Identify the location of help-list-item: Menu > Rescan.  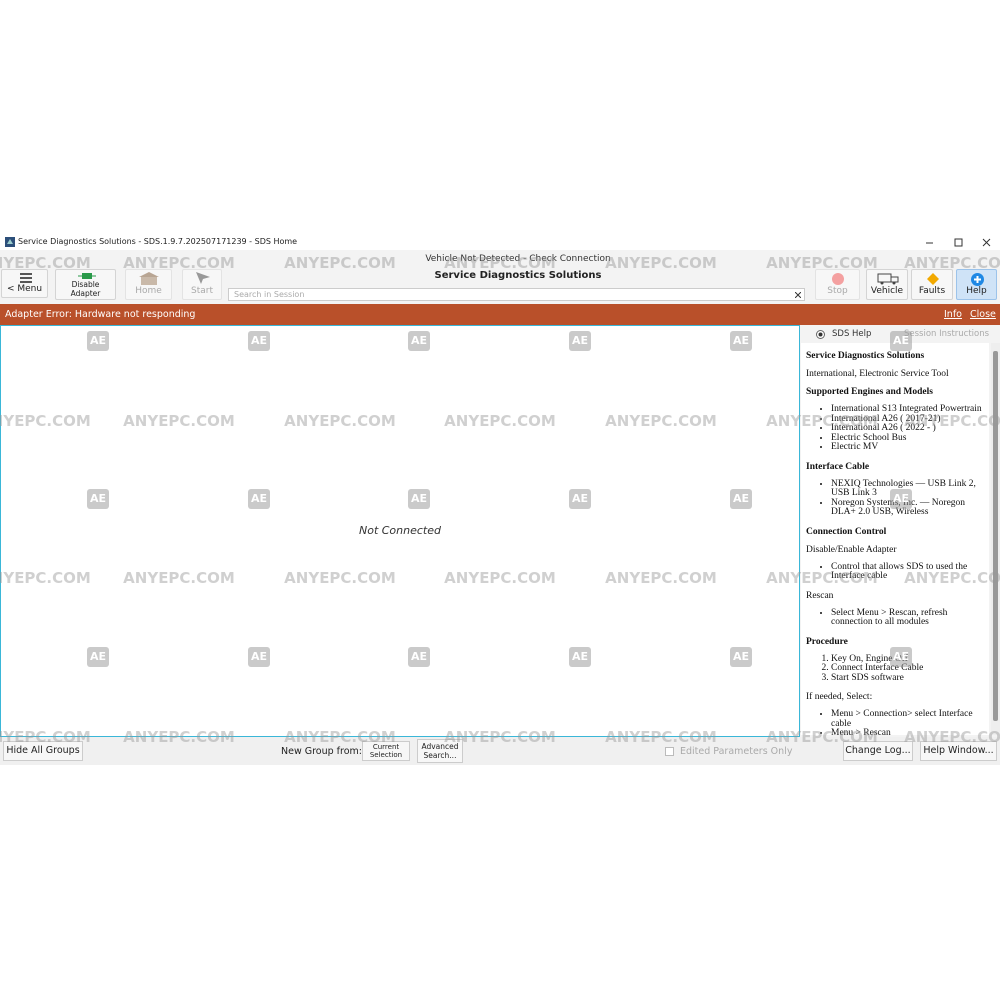
(908, 731).